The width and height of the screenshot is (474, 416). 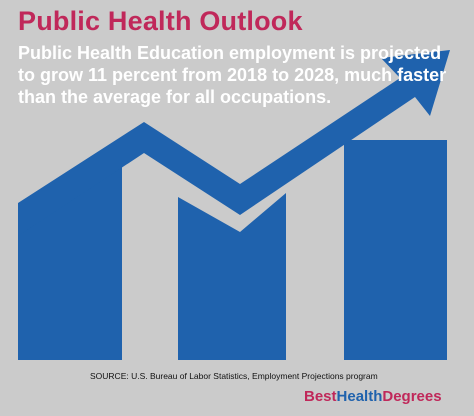 I want to click on page-title: Public Health Outlook, so click(x=160, y=21).